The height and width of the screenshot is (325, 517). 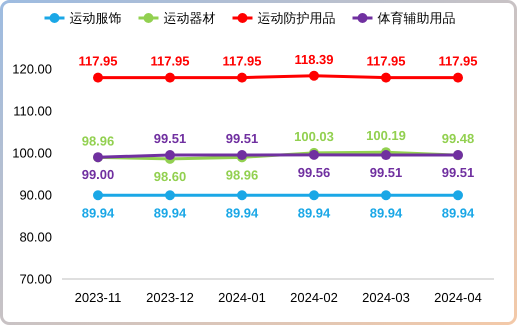 What do you see at coordinates (386, 297) in the screenshot?
I see `x-tick-label: 2024-03` at bounding box center [386, 297].